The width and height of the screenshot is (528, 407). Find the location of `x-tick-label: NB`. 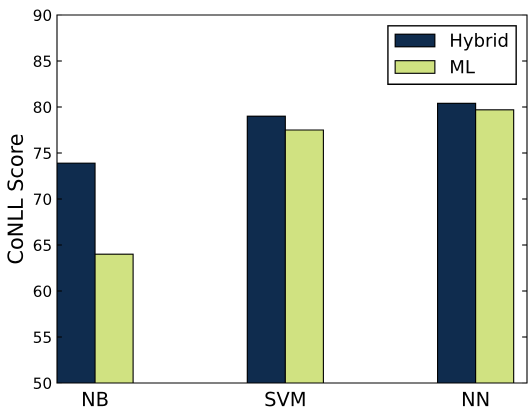

x-tick-label: NB is located at coordinates (95, 399).